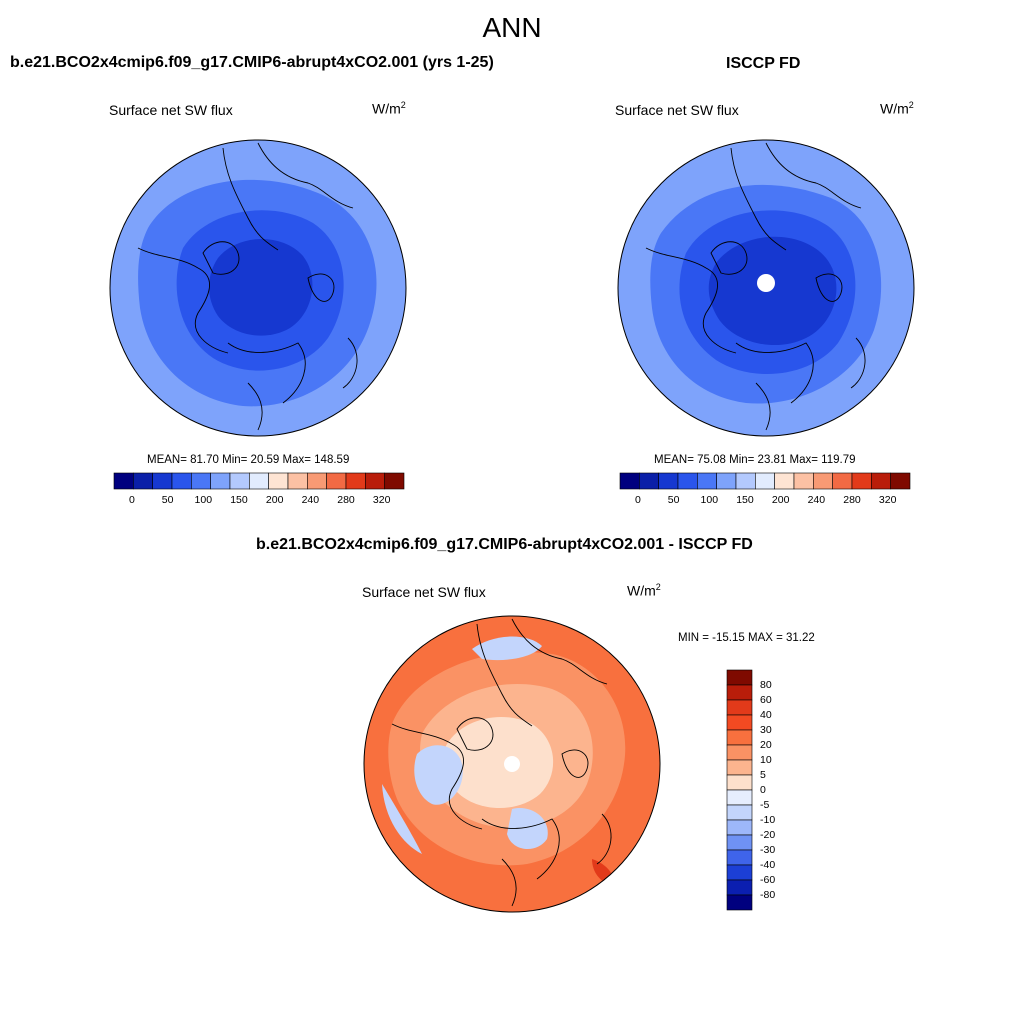 The width and height of the screenshot is (1024, 1024). What do you see at coordinates (766, 283) in the screenshot?
I see `panel2-missing-data-hole` at bounding box center [766, 283].